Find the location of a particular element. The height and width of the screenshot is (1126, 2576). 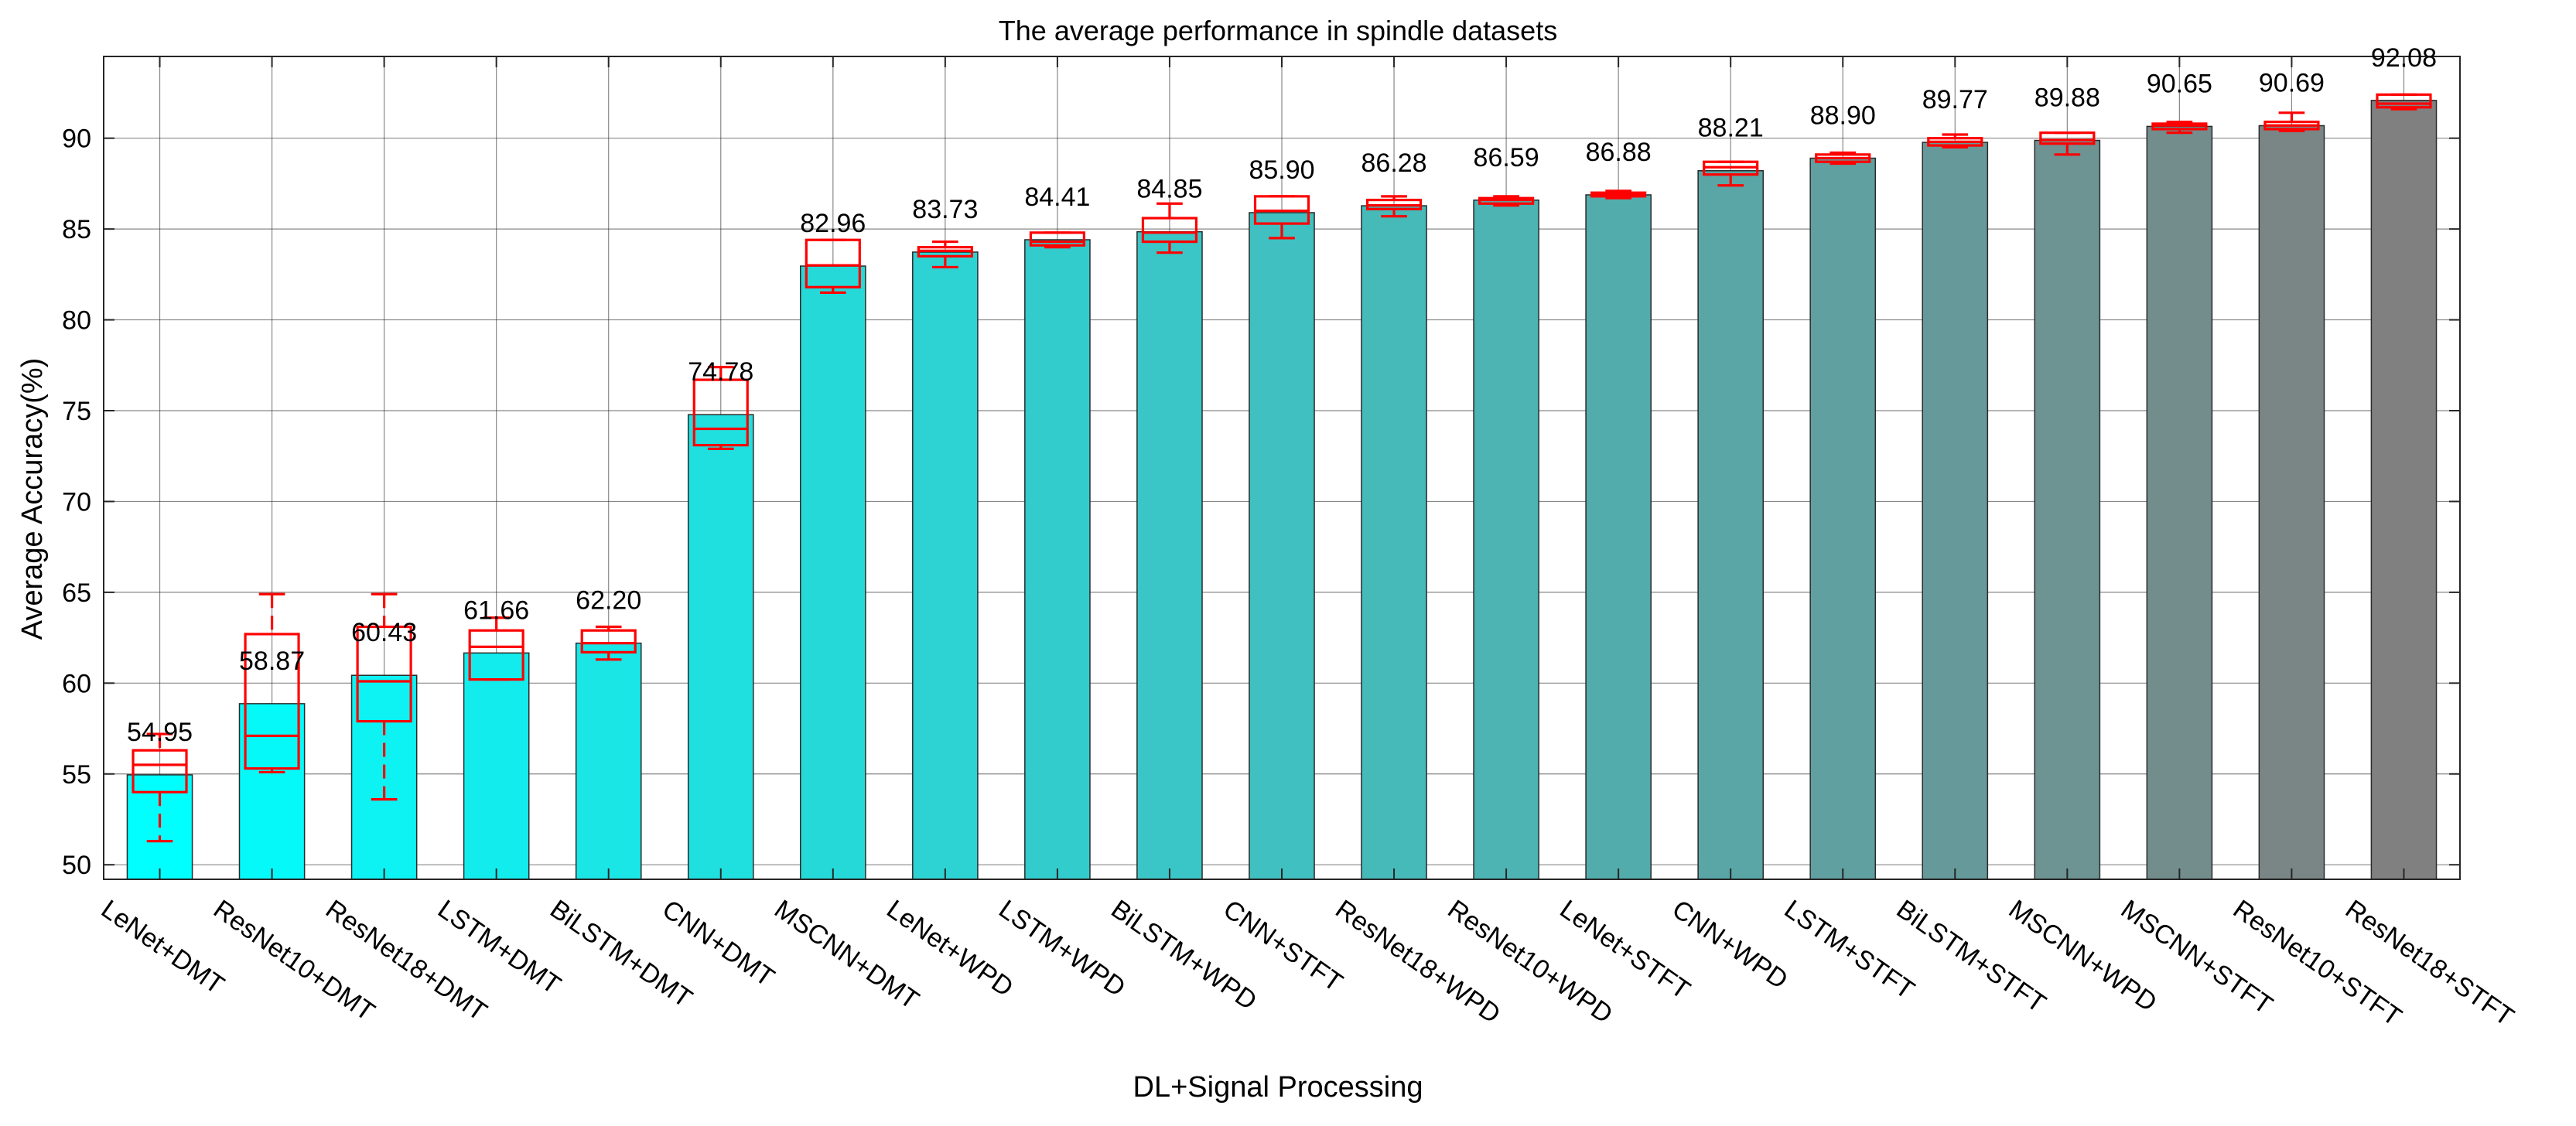

y-tick-label: 55 is located at coordinates (76, 775).